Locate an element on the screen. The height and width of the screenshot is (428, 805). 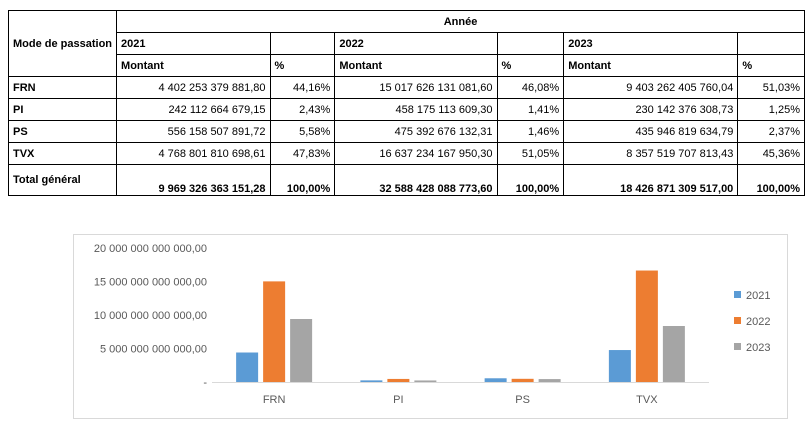
row-label: FRN is located at coordinates (62, 87).